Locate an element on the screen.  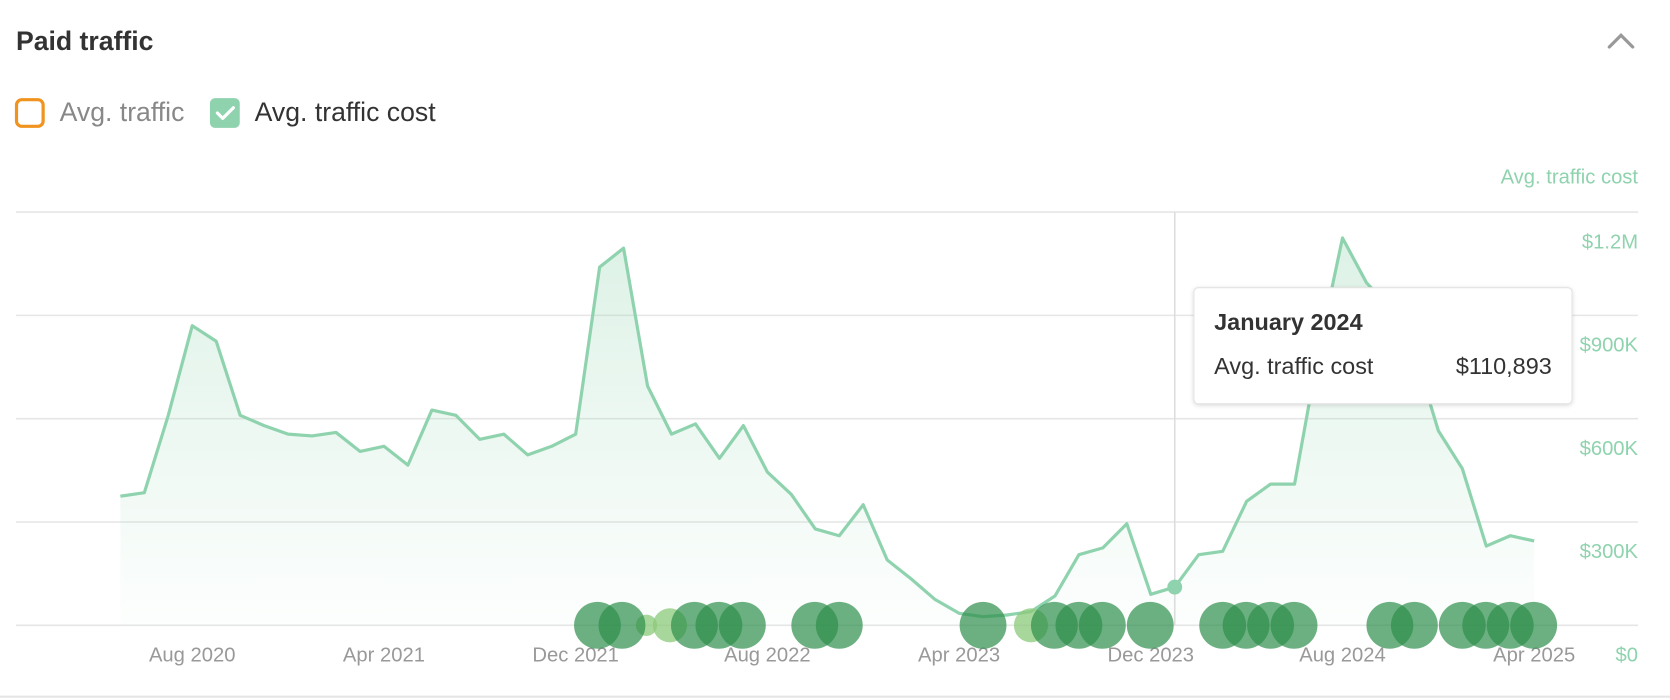
checkmark is located at coordinates (225, 113).